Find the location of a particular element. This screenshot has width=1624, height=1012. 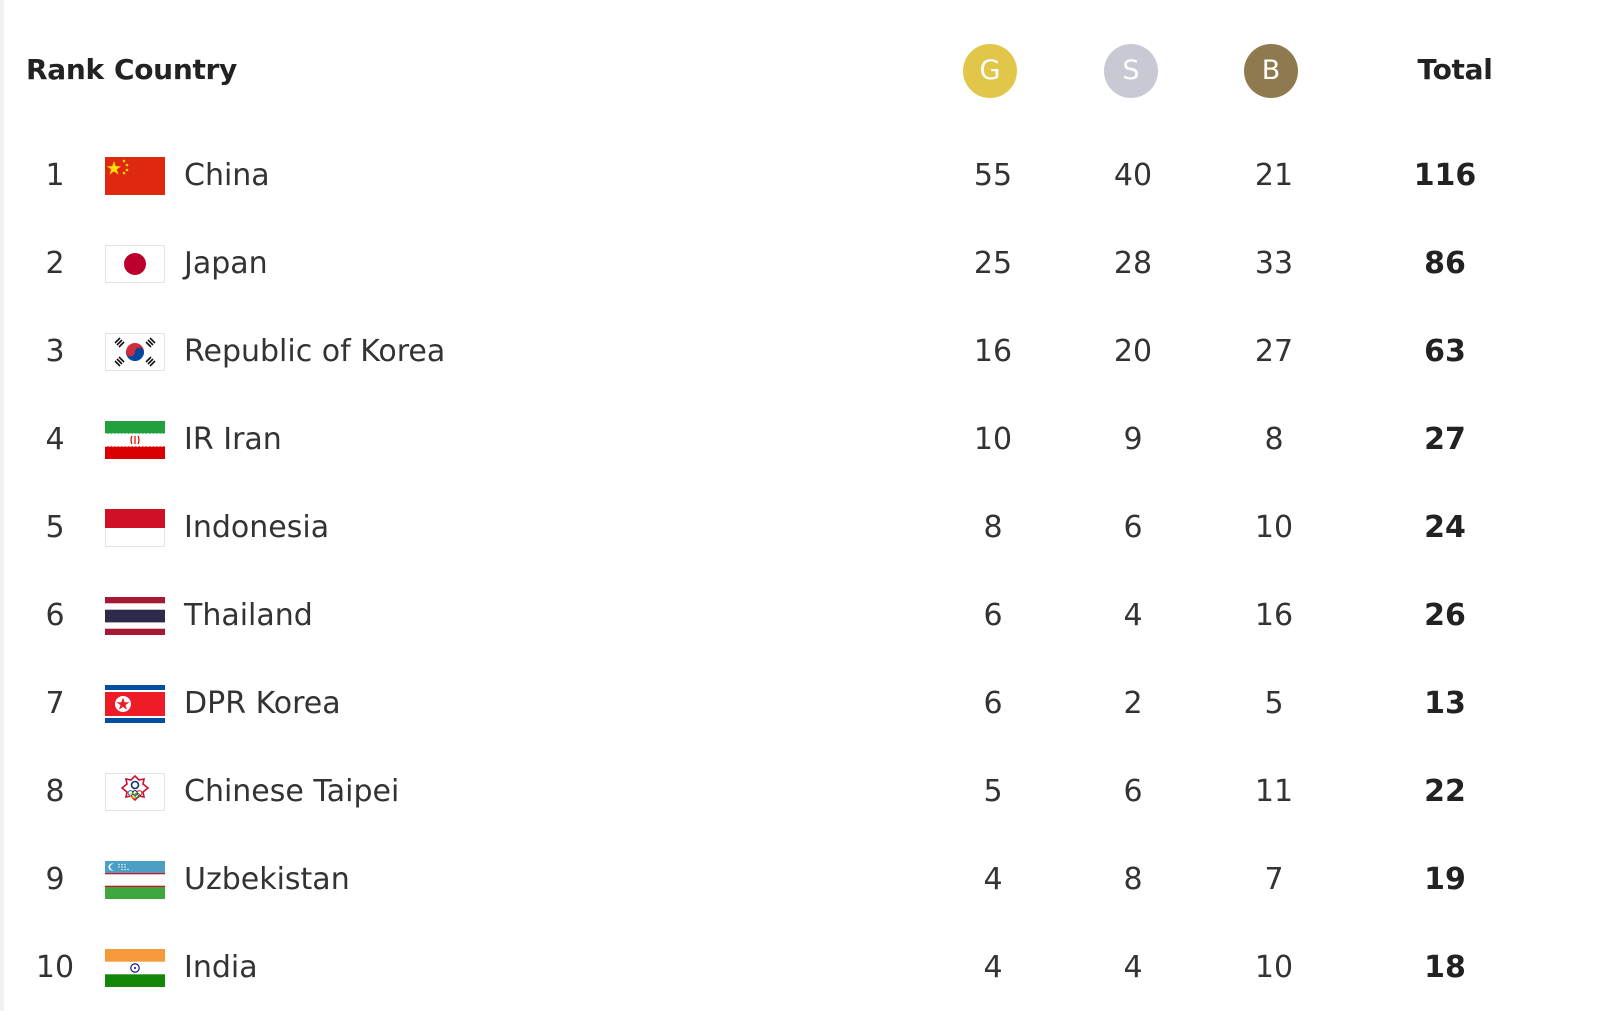

silver-count: 9 is located at coordinates (1133, 439).